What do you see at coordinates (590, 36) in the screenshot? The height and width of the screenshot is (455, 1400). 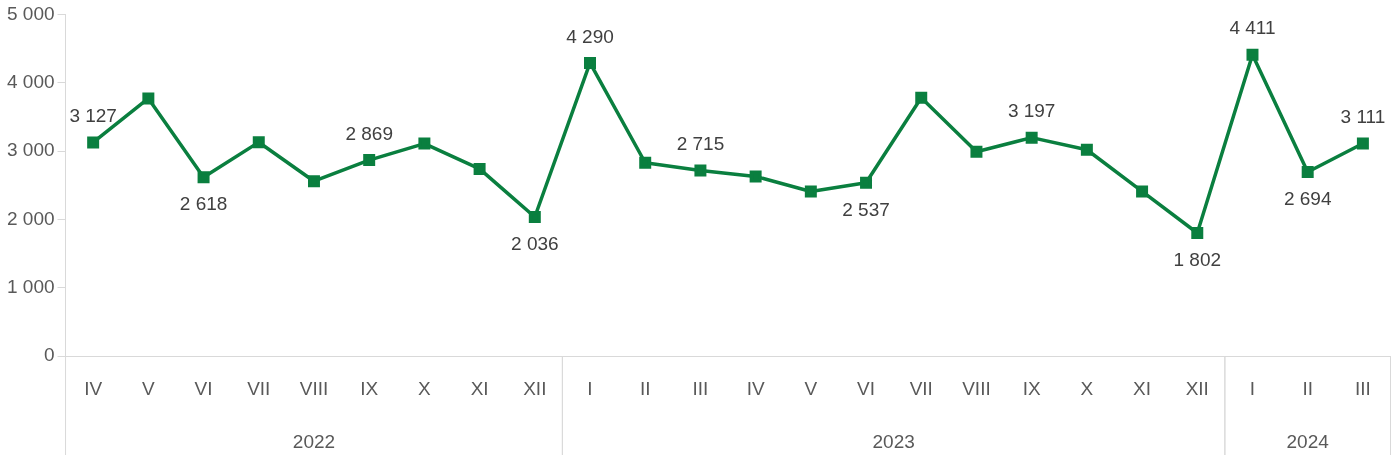 I see `data-label: 4 290` at bounding box center [590, 36].